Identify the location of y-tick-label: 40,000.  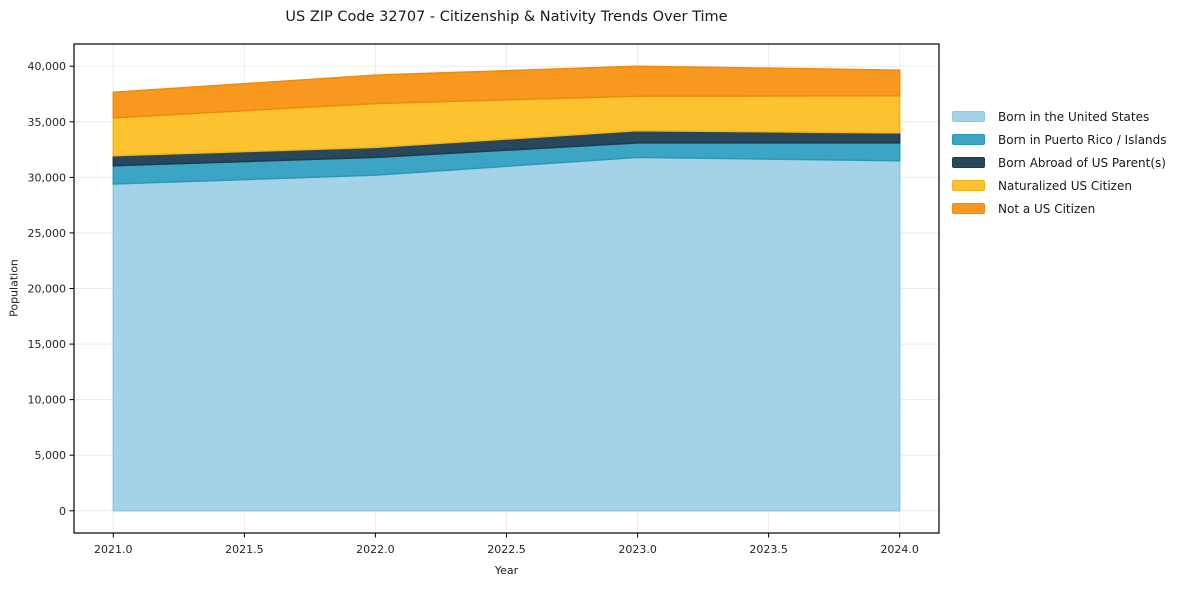
(47, 66).